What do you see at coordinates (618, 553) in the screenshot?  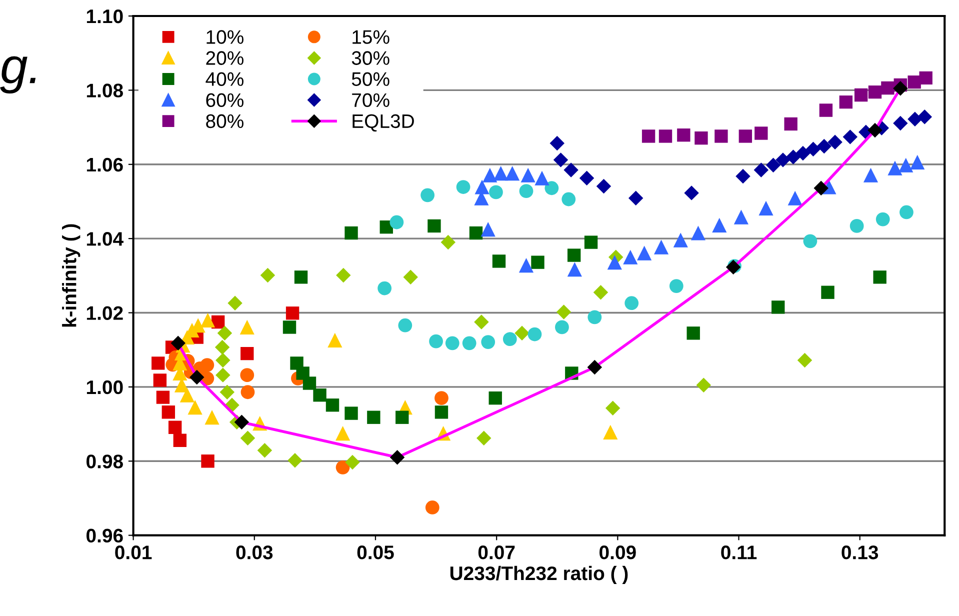 I see `x-tick-label: 0.09` at bounding box center [618, 553].